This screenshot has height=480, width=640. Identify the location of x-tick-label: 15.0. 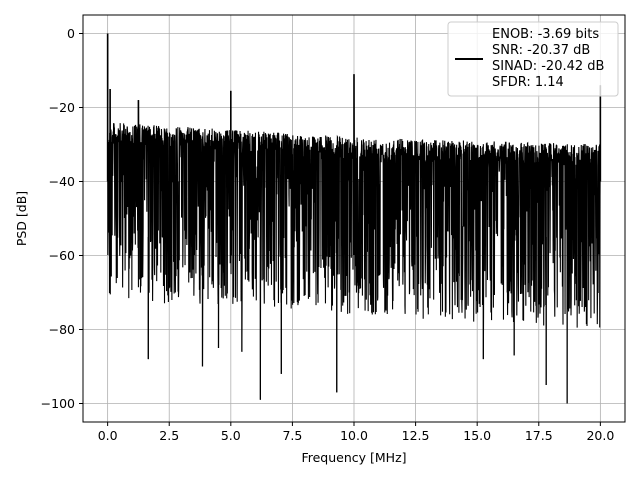
(477, 435).